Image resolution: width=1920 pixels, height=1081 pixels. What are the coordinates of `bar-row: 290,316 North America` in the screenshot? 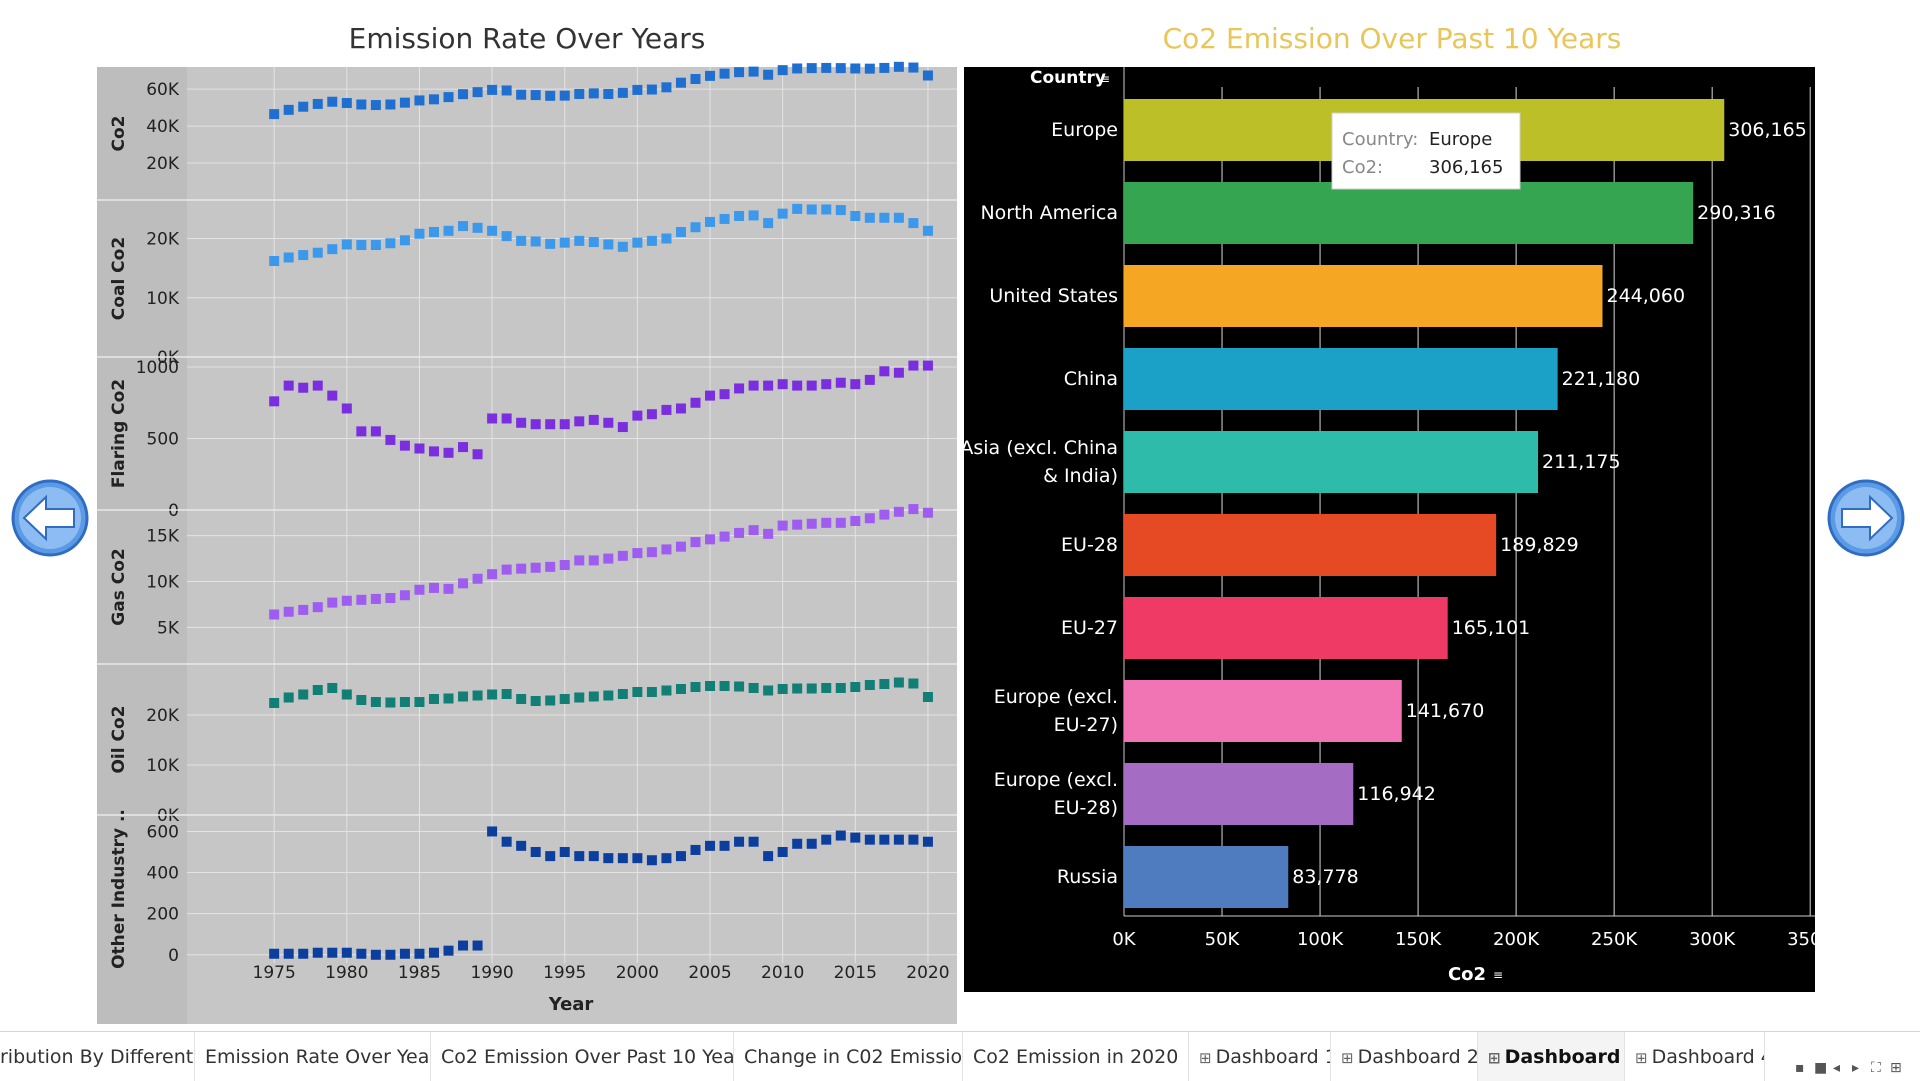 It's located at (1378, 213).